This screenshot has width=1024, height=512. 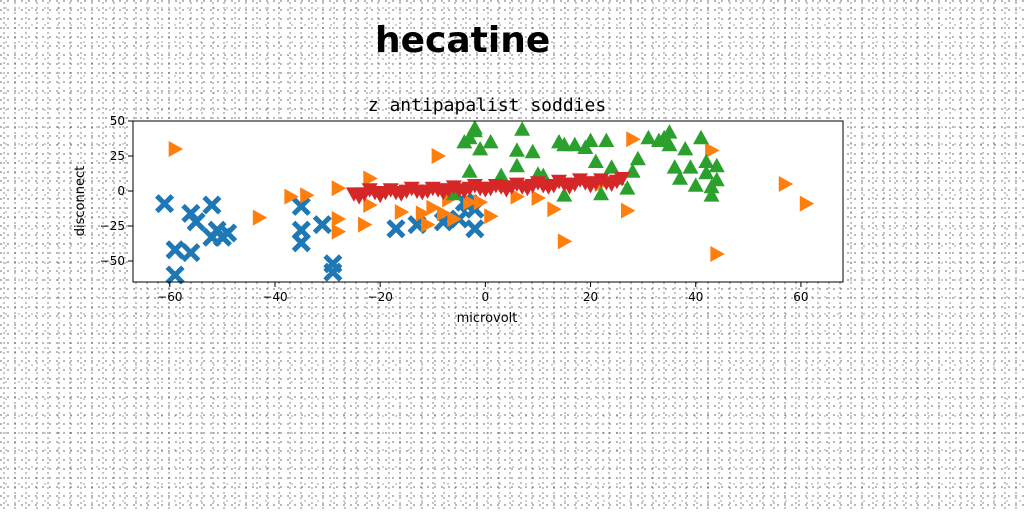 I want to click on x-tick-label: −60, so click(x=169, y=297).